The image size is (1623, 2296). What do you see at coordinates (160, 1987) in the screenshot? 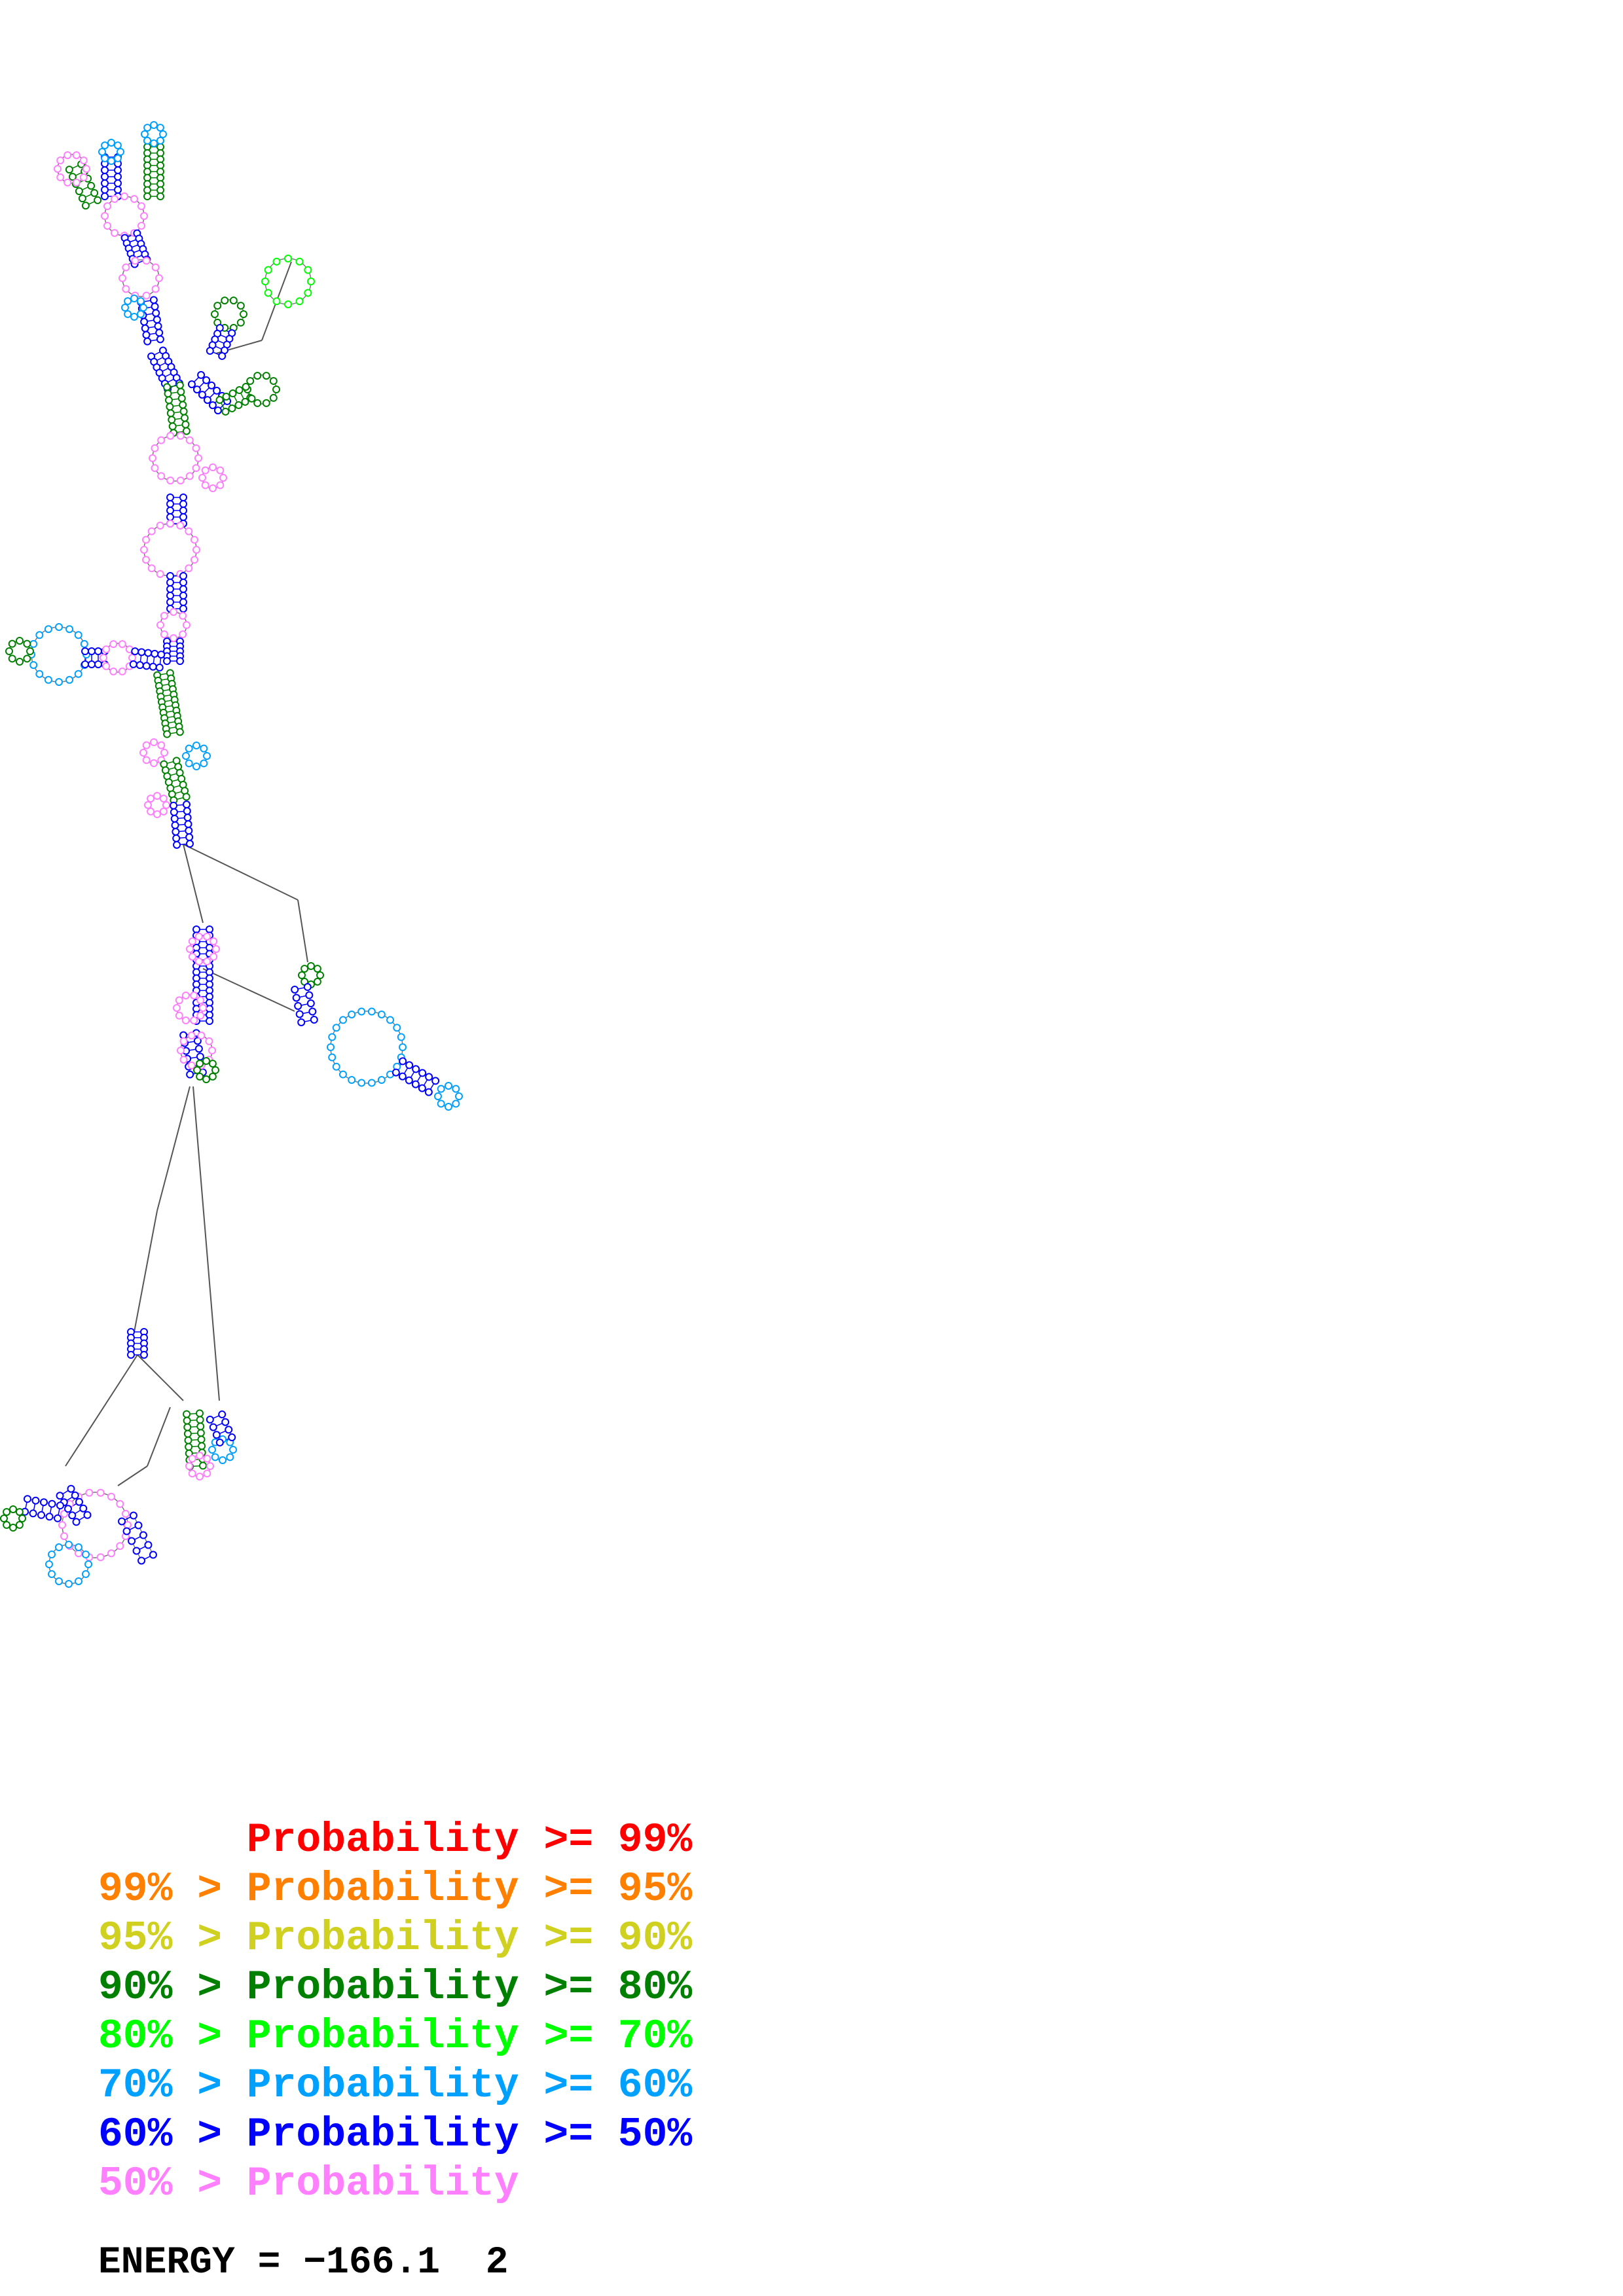
I see `legend-lower-bound: 90% >` at bounding box center [160, 1987].